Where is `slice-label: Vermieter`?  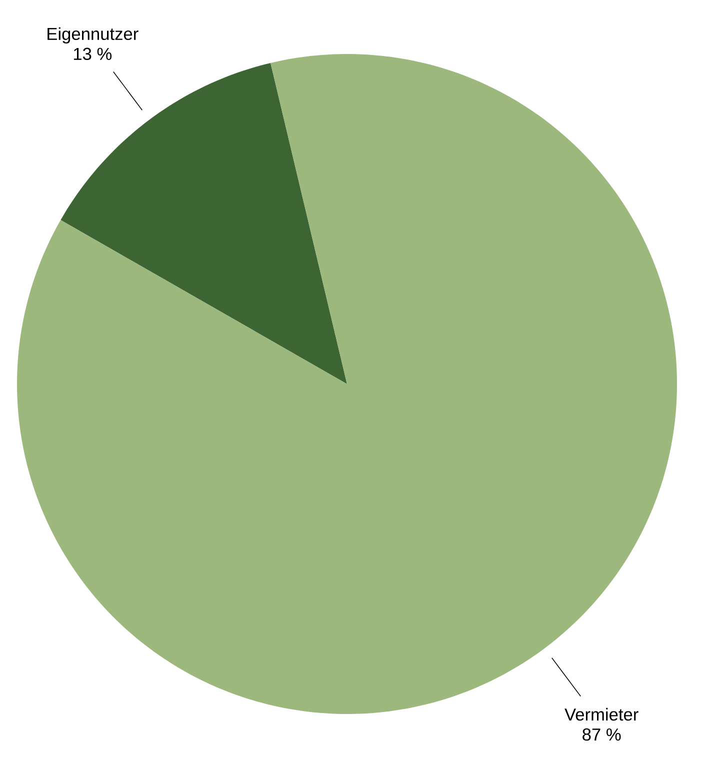
slice-label: Vermieter is located at coordinates (601, 714).